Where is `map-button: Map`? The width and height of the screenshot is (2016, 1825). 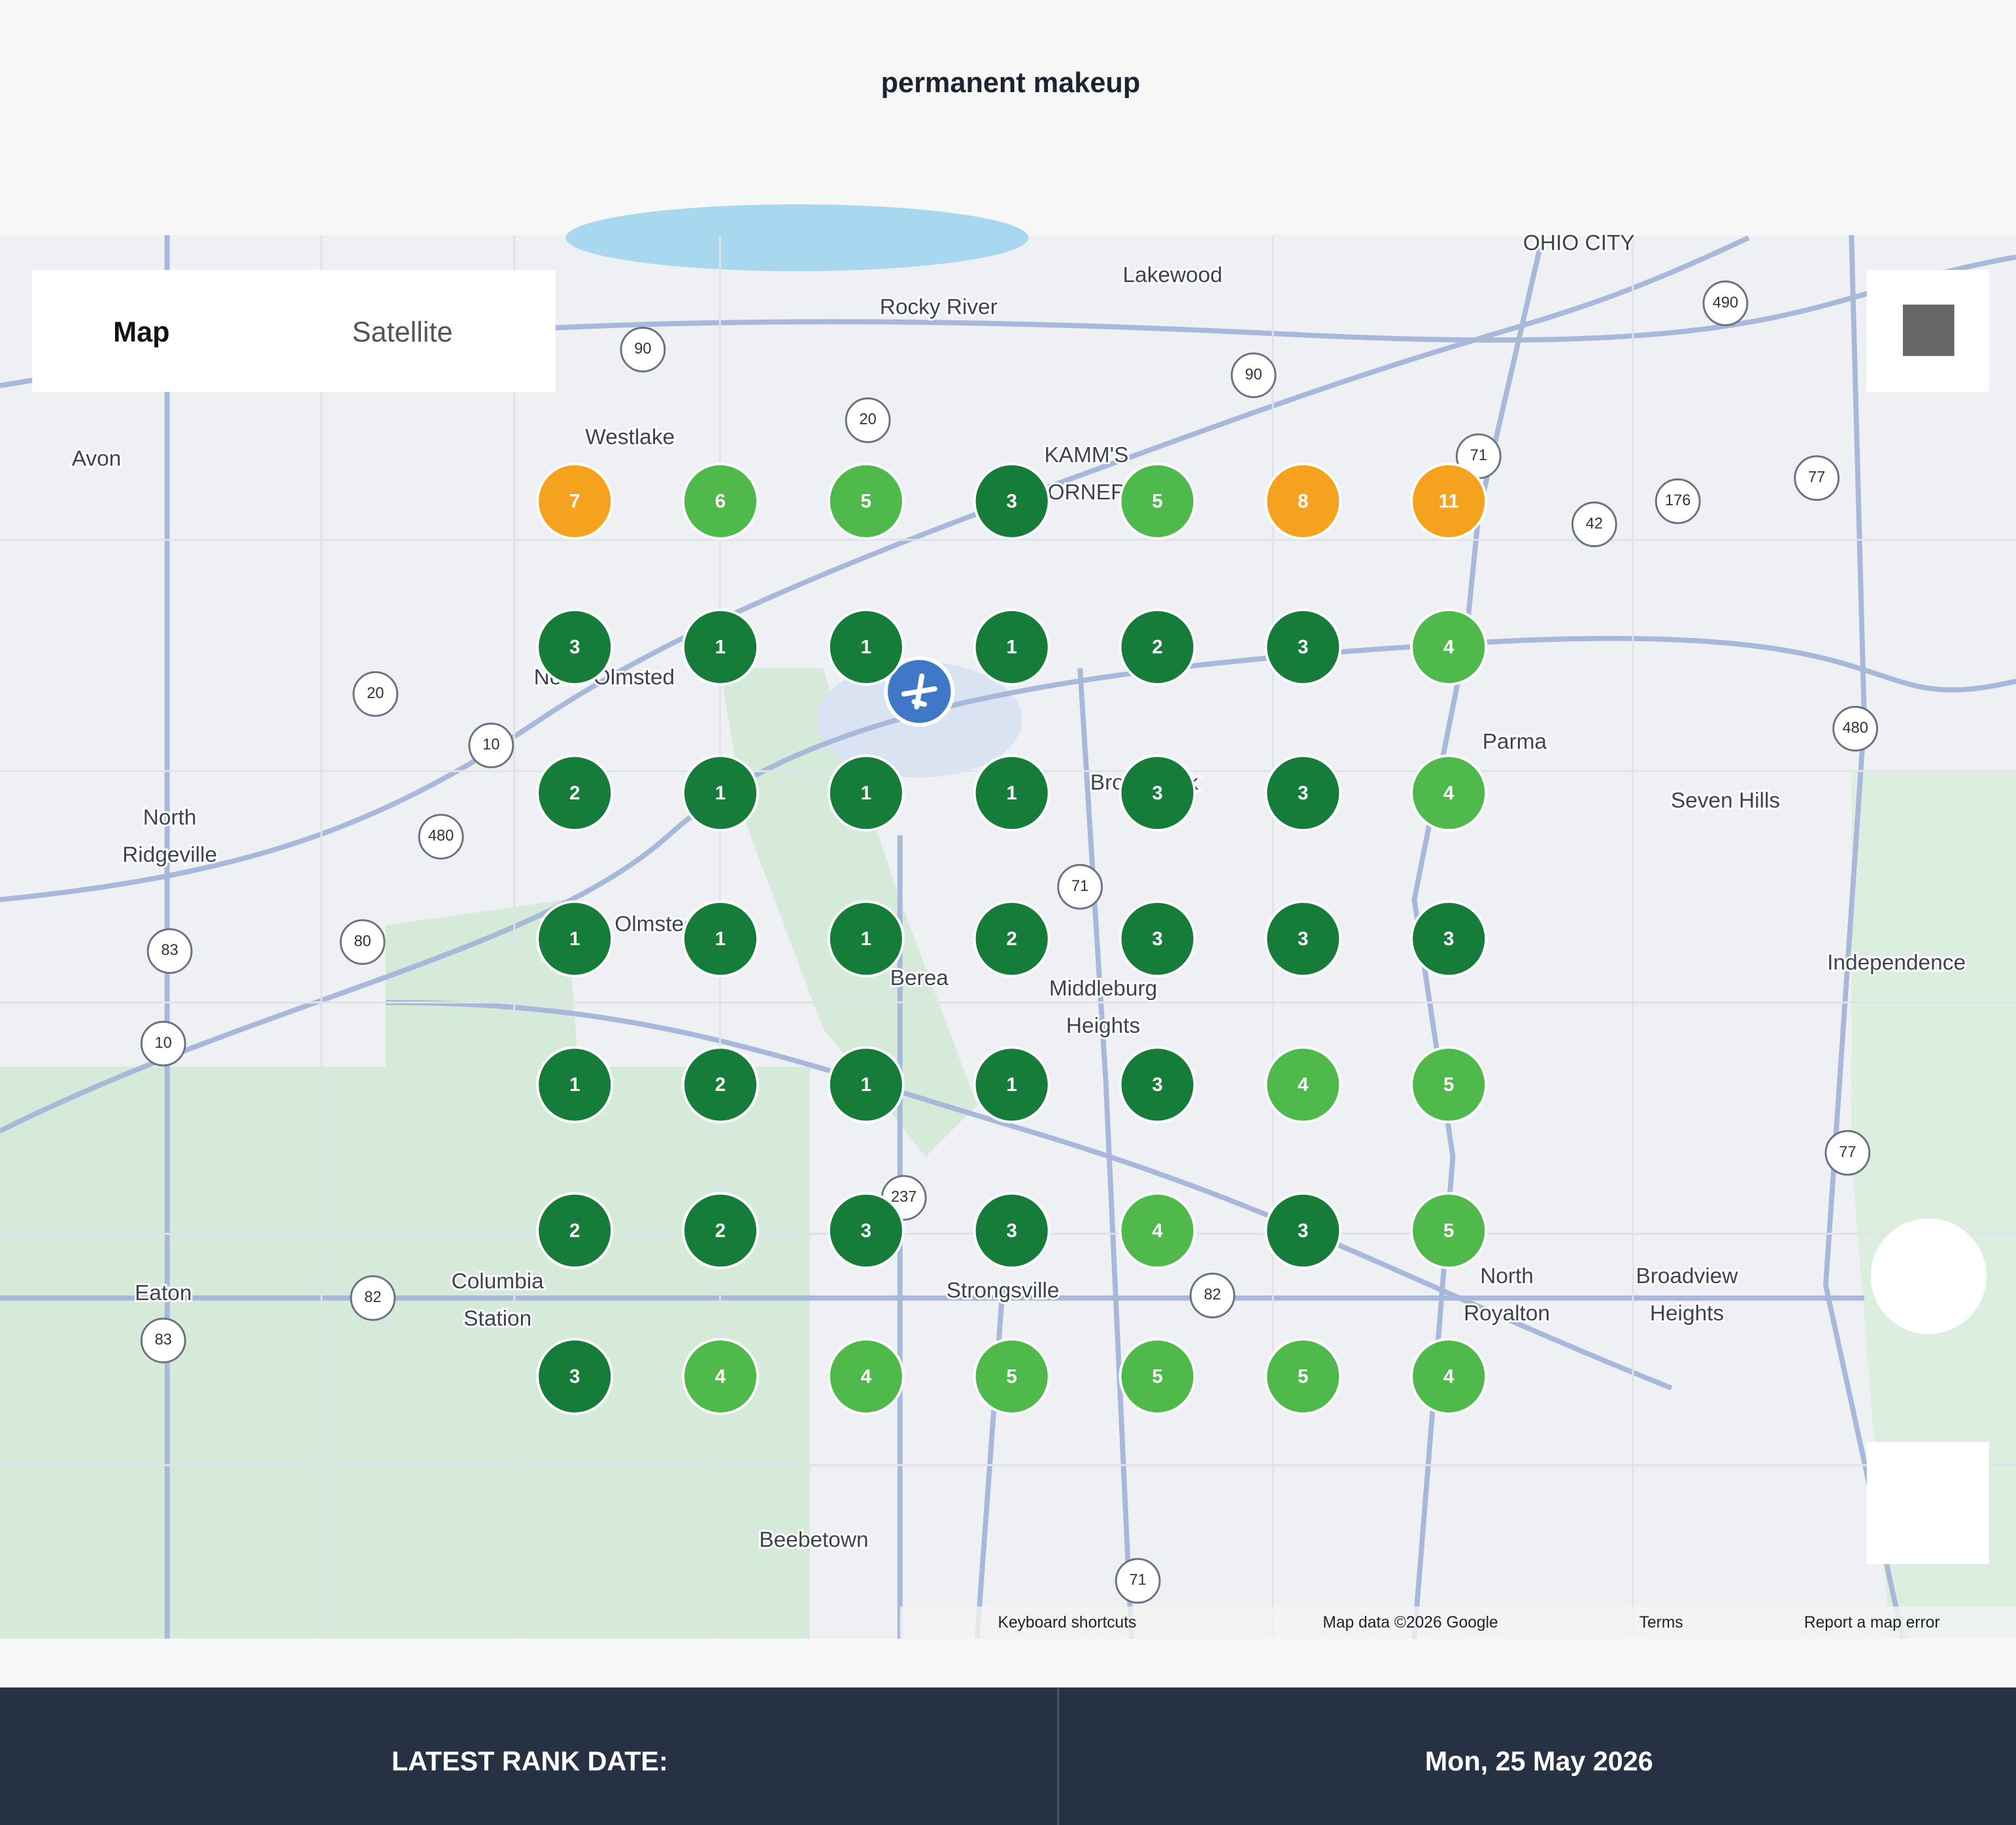 map-button: Map is located at coordinates (141, 333).